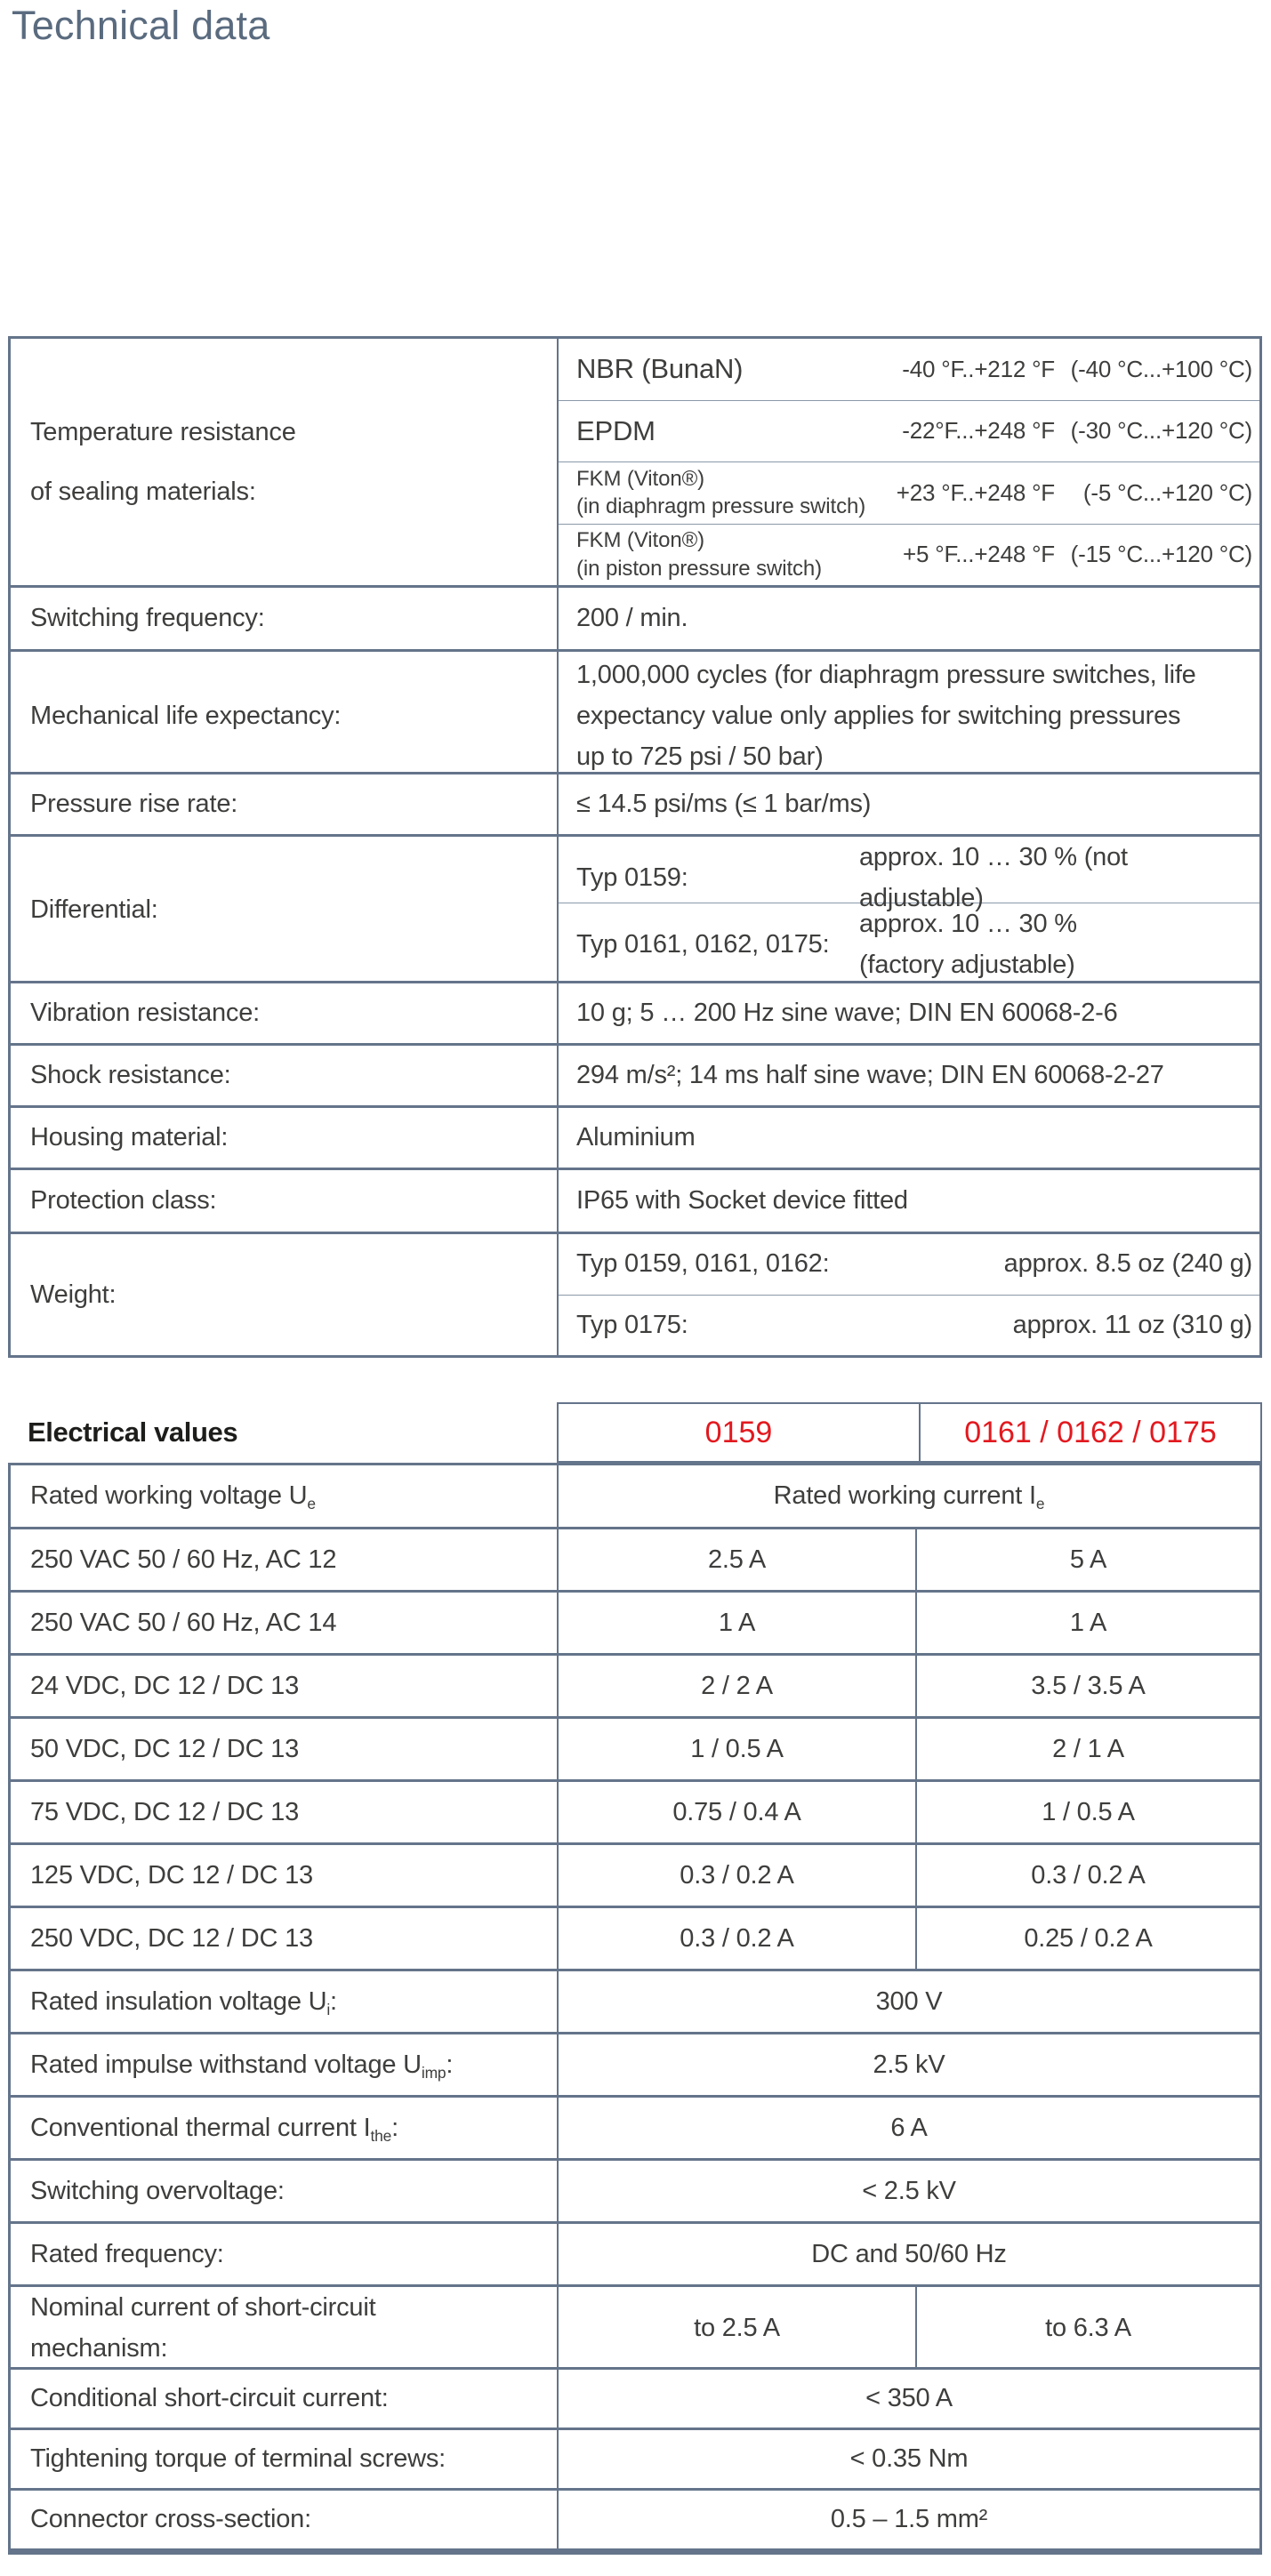 The height and width of the screenshot is (2576, 1271). Describe the element at coordinates (328, 2009) in the screenshot. I see `label-subscript: i` at that location.